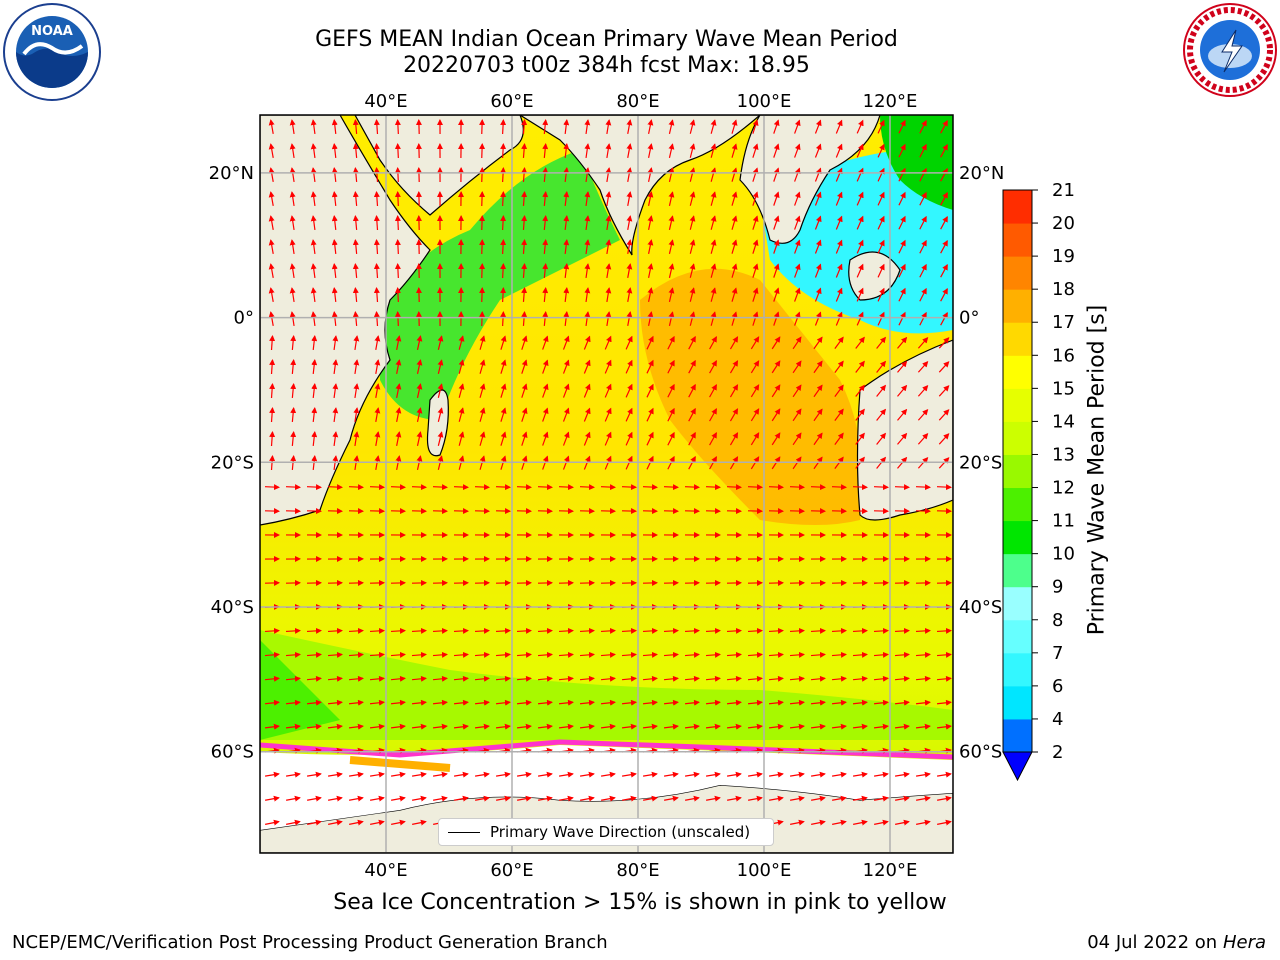  What do you see at coordinates (1063, 421) in the screenshot?
I see `colorbar-tick-label: 14` at bounding box center [1063, 421].